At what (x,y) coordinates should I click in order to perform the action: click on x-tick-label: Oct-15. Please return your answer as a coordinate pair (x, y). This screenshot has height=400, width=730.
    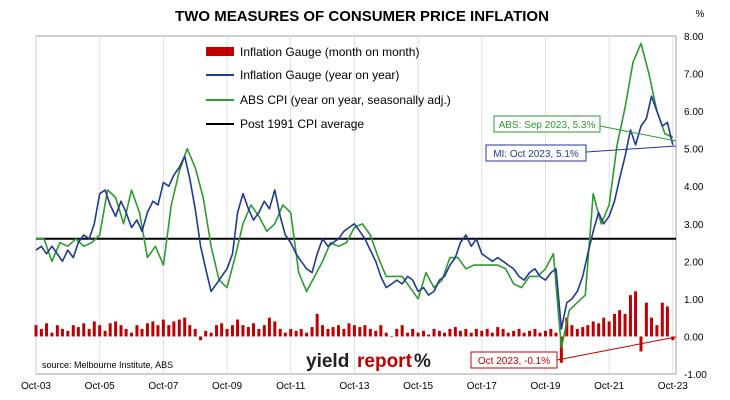
    Looking at the image, I should click on (418, 386).